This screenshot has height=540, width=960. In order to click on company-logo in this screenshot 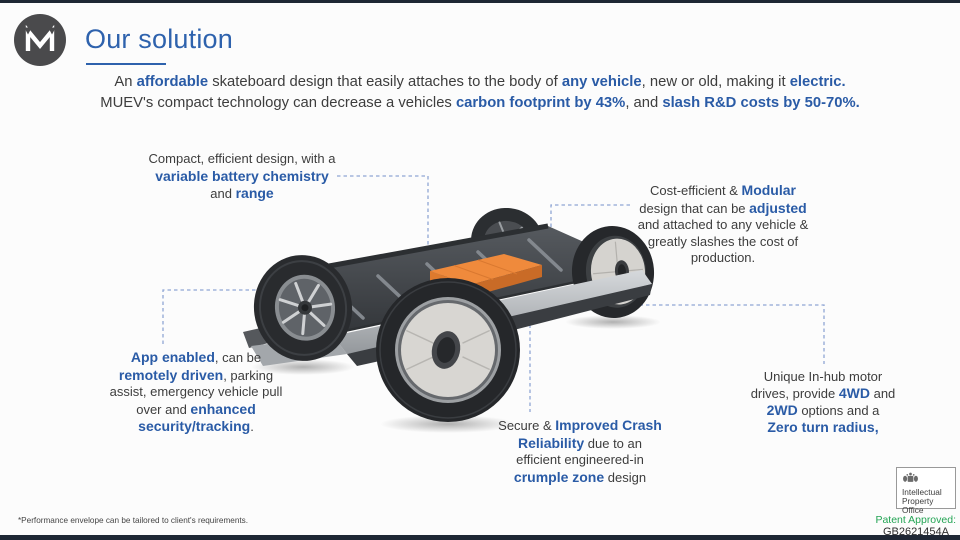, I will do `click(40, 40)`.